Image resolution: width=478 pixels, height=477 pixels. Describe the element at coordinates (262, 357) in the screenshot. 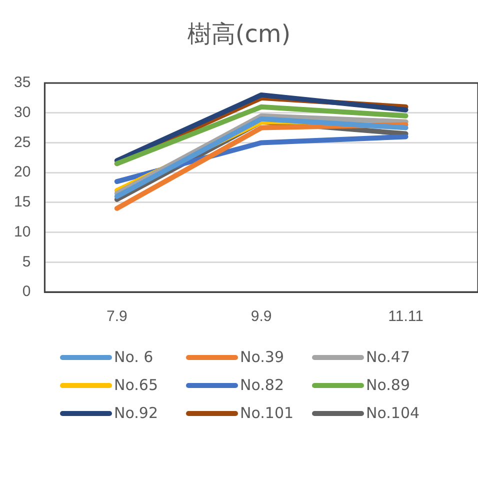

I see `legend-label: No.39` at that location.